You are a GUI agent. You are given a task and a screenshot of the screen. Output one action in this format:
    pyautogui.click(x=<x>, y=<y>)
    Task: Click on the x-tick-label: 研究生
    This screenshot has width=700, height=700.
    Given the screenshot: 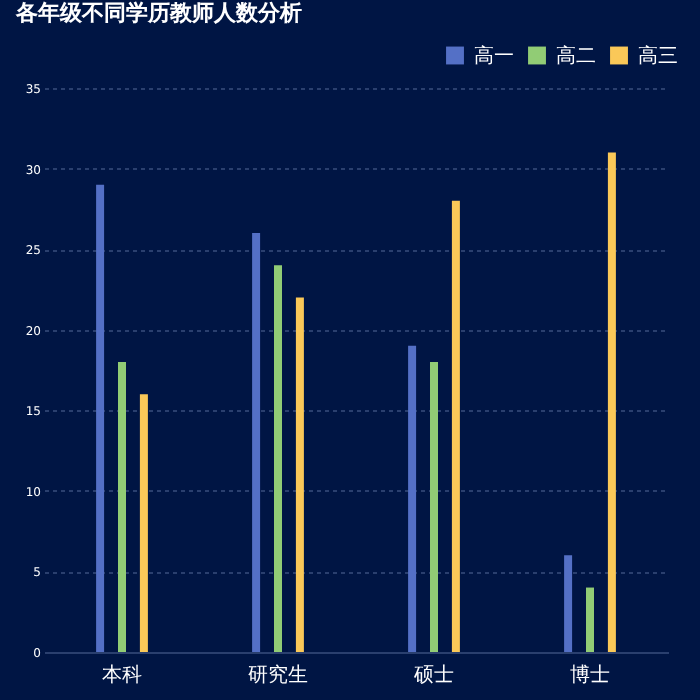 What is the action you would take?
    pyautogui.click(x=278, y=675)
    